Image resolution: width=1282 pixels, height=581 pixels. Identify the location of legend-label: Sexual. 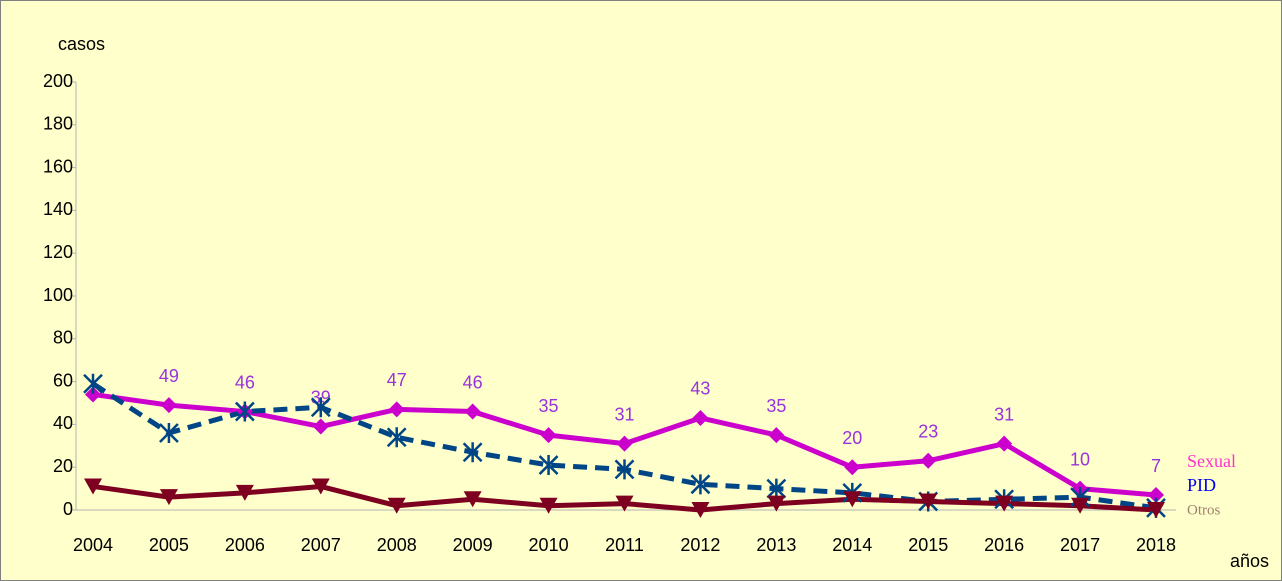
(1211, 461).